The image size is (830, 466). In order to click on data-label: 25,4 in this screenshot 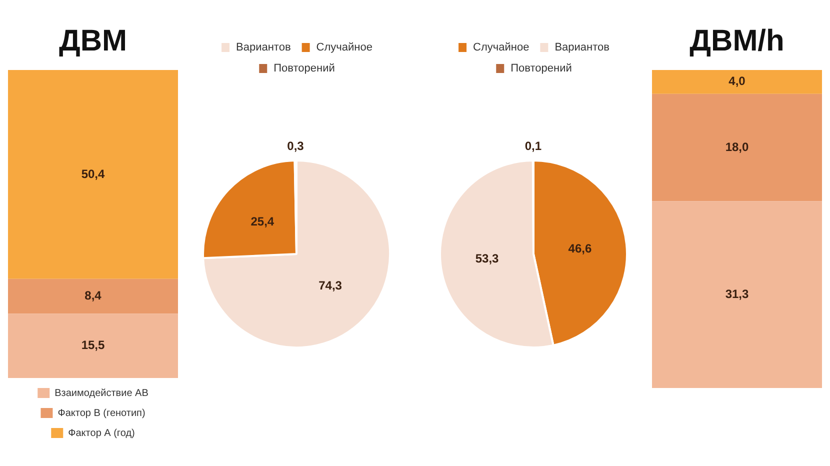, I will do `click(262, 221)`.